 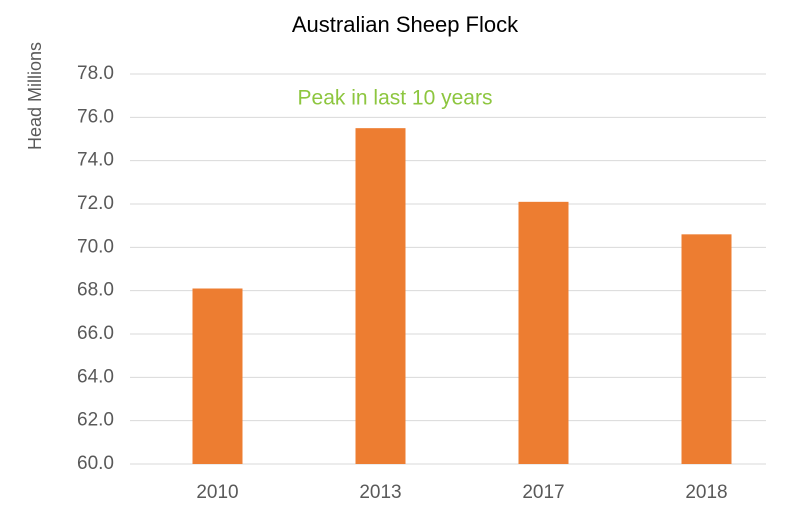 What do you see at coordinates (395, 98) in the screenshot?
I see `annotation: Peak in last 10 years` at bounding box center [395, 98].